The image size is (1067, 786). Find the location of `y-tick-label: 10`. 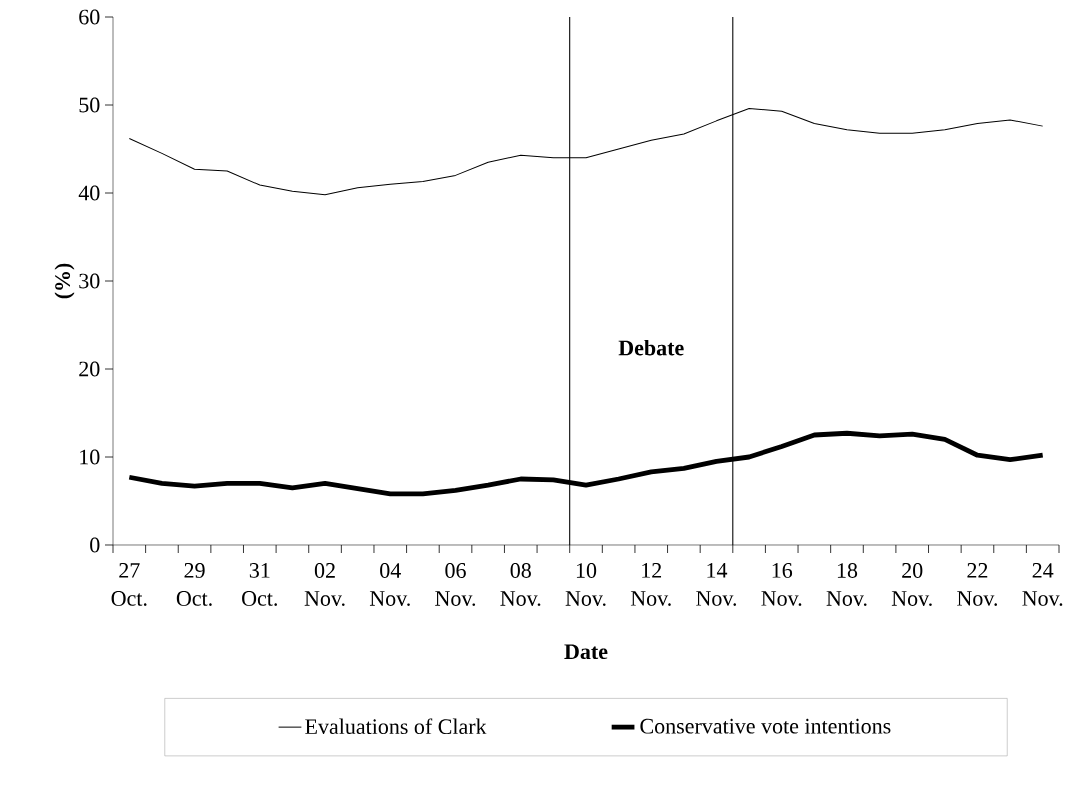

y-tick-label: 10 is located at coordinates (90, 457).